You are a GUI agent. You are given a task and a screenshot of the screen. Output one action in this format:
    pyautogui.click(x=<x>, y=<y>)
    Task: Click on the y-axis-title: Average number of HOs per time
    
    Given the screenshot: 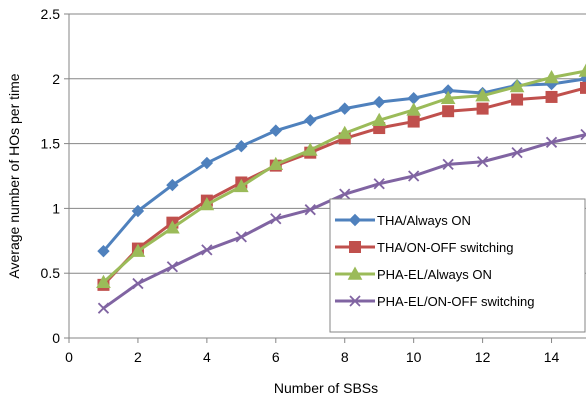 What is the action you would take?
    pyautogui.click(x=14, y=175)
    